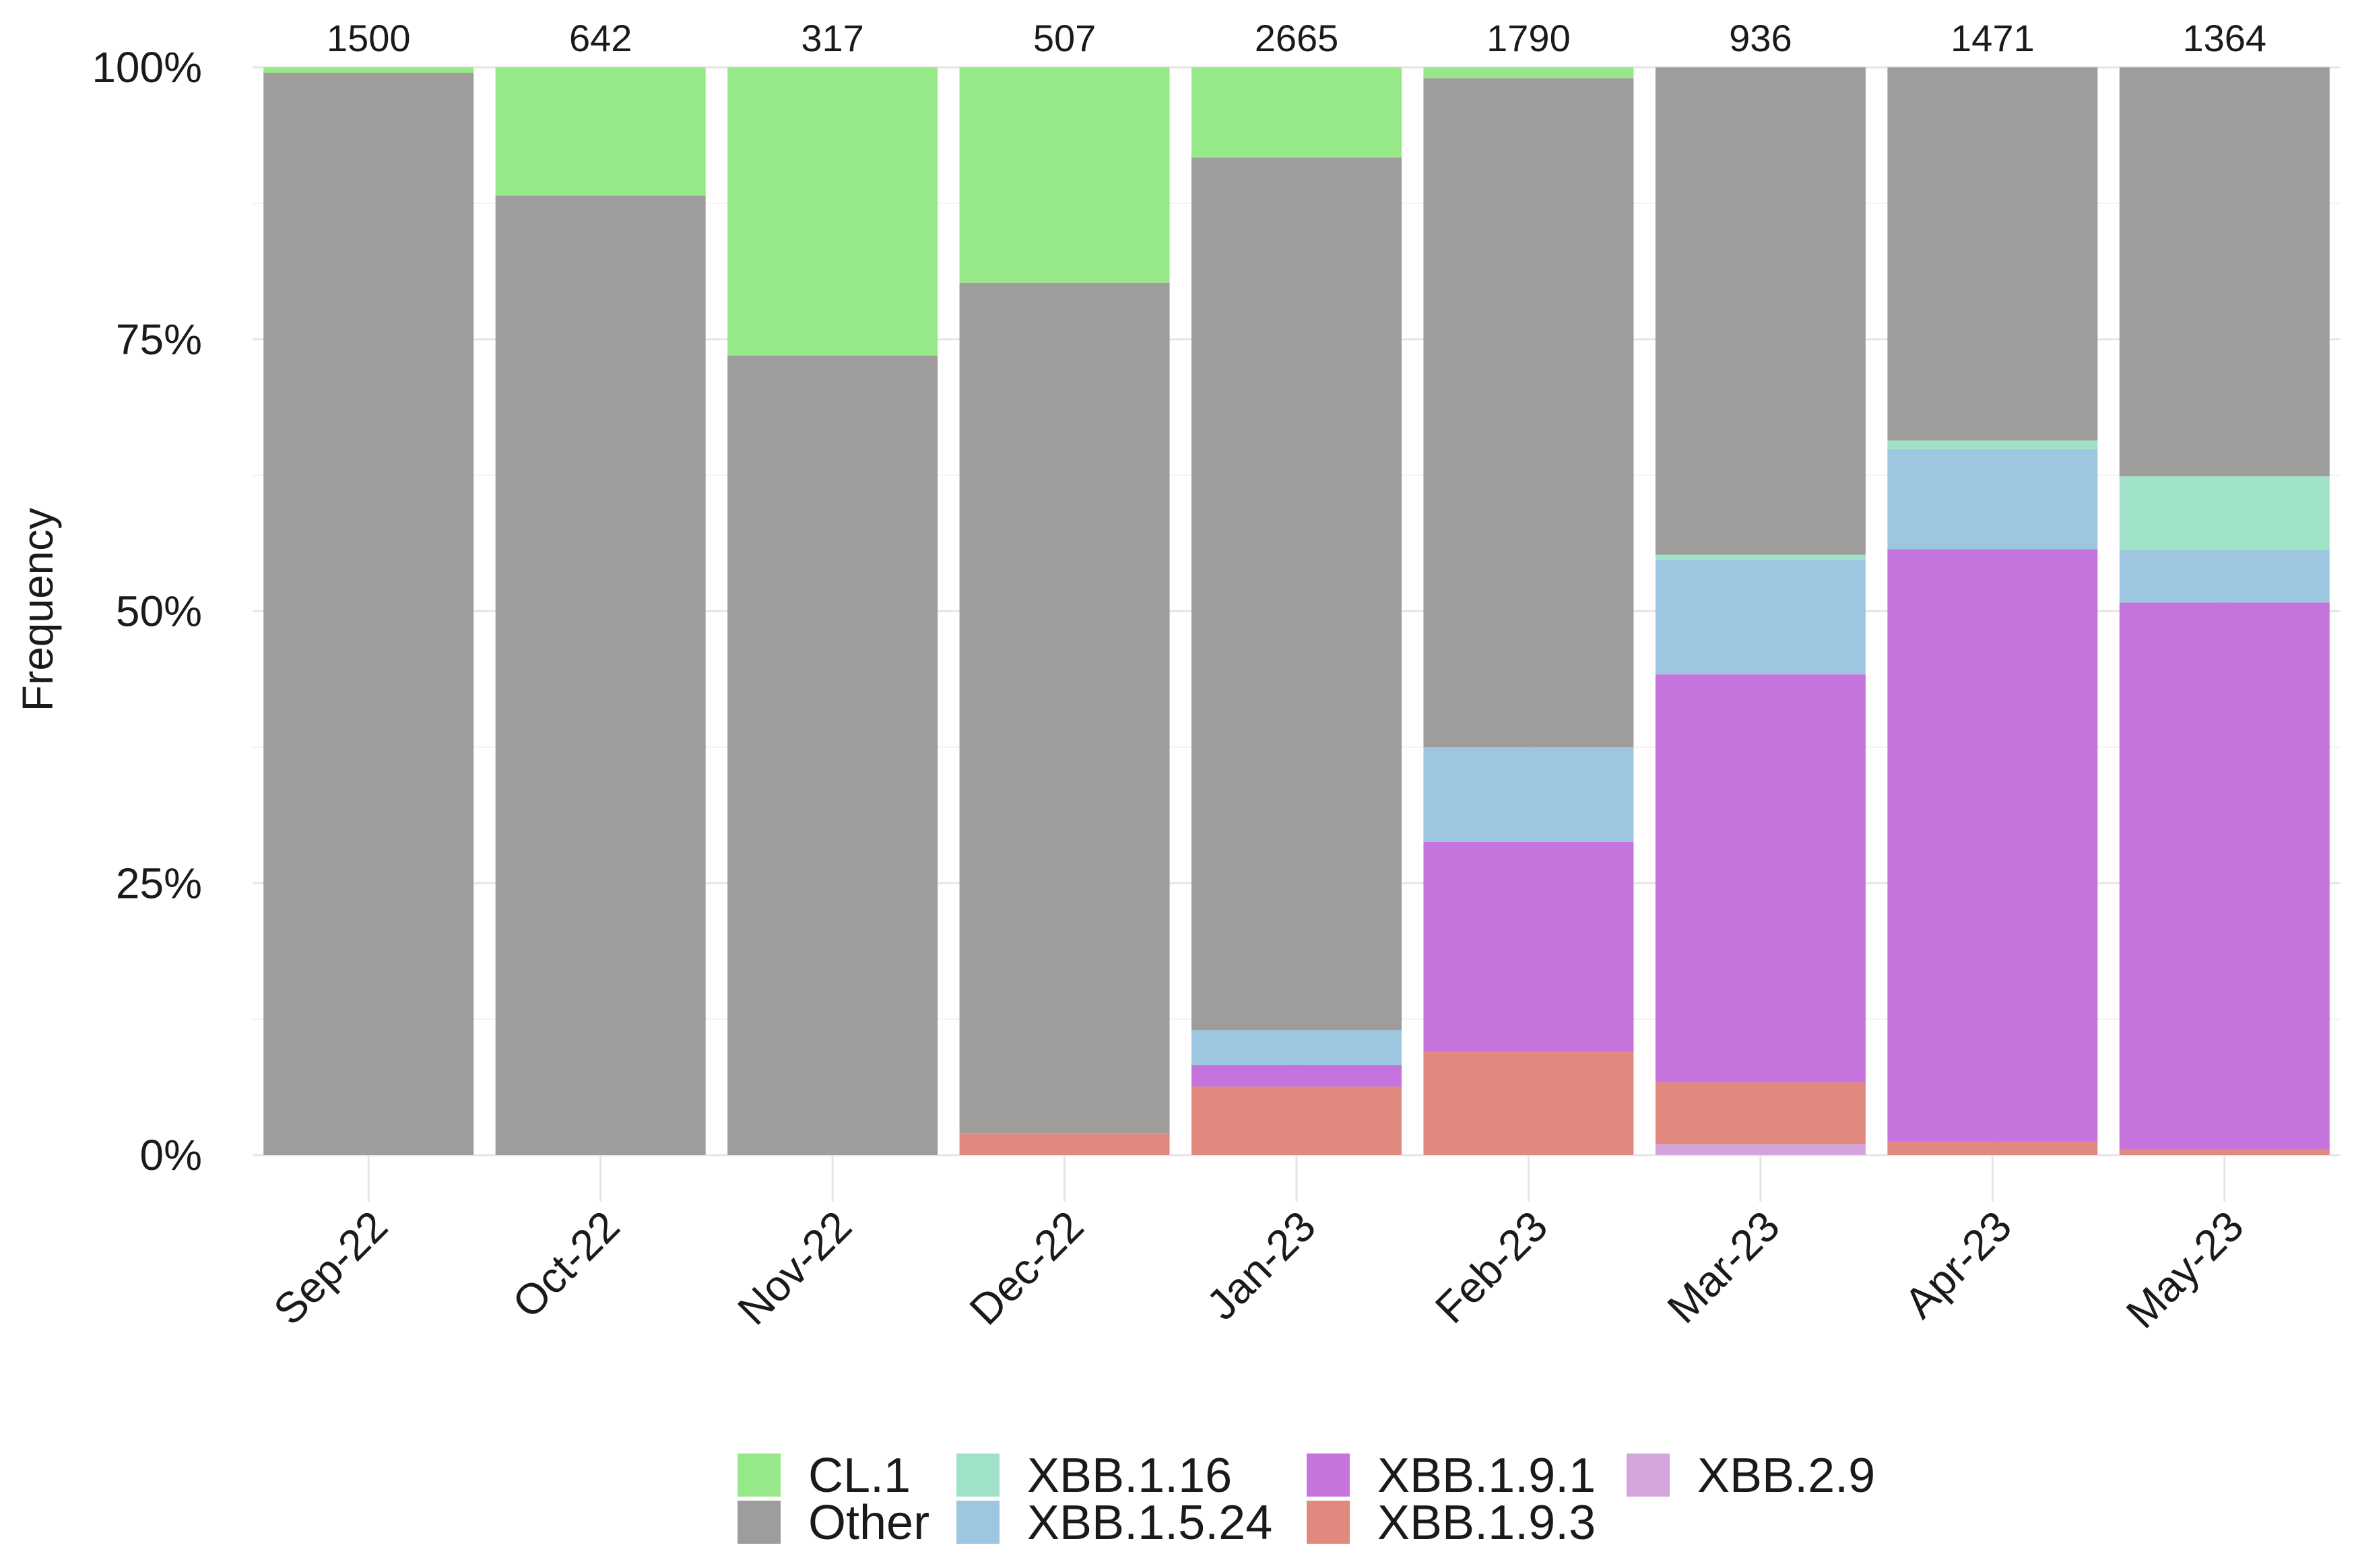 Image resolution: width=2354 pixels, height=1568 pixels. Describe the element at coordinates (1958, 1265) in the screenshot. I see `x-tick-label-apr-23: Apr-23` at that location.